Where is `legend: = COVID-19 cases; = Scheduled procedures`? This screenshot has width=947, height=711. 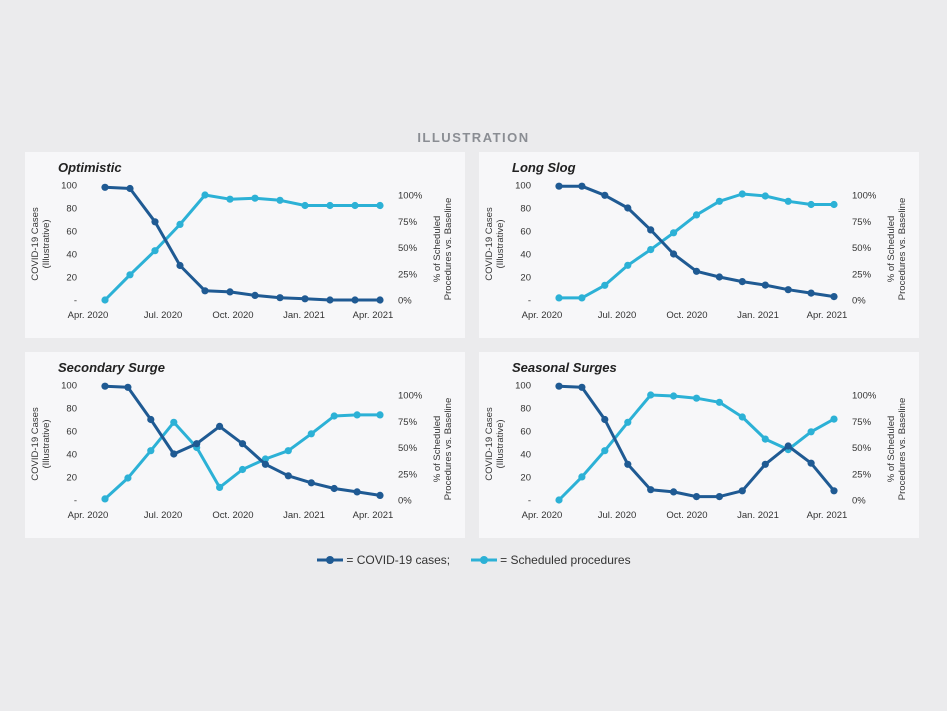 legend: = COVID-19 cases; = Scheduled procedures is located at coordinates (473, 560).